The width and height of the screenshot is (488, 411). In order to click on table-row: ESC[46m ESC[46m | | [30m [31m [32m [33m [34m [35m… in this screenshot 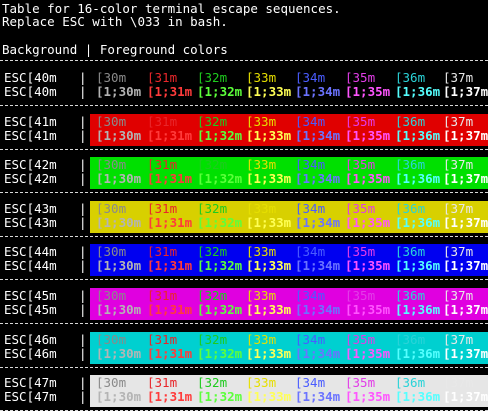, I will do `click(244, 348)`.